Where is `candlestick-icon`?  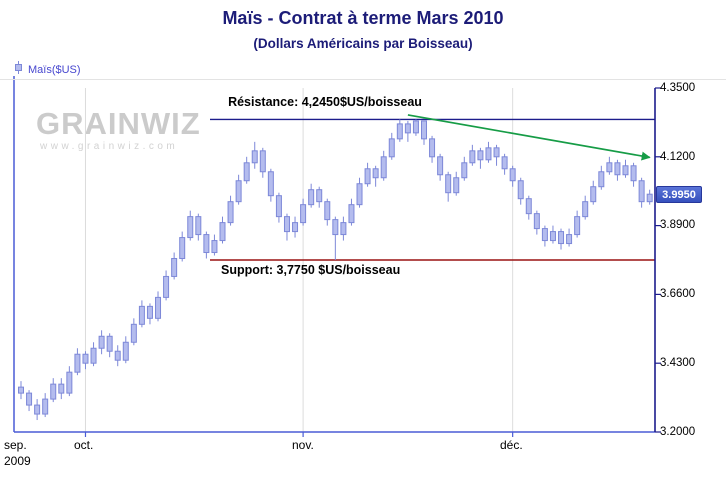
candlestick-icon is located at coordinates (18, 69).